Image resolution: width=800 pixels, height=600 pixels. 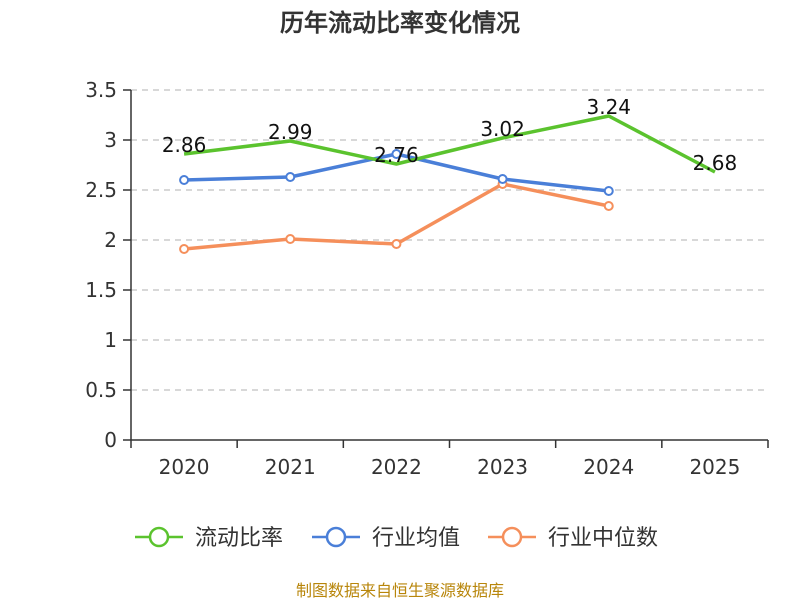 I want to click on legend-label: 行业均值, so click(x=416, y=538).